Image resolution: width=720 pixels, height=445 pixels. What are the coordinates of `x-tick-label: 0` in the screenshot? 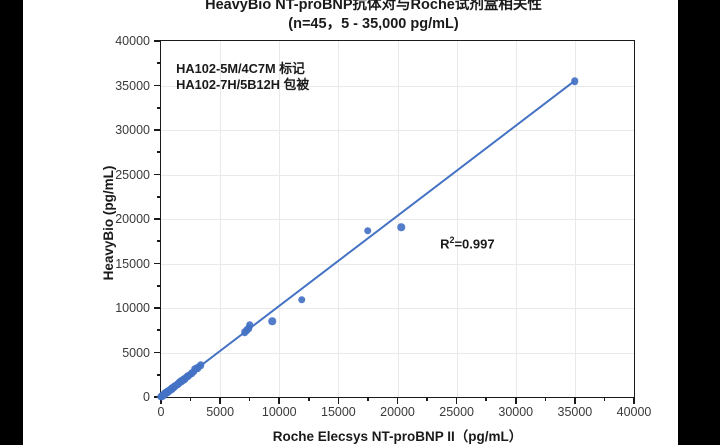 It's located at (161, 412).